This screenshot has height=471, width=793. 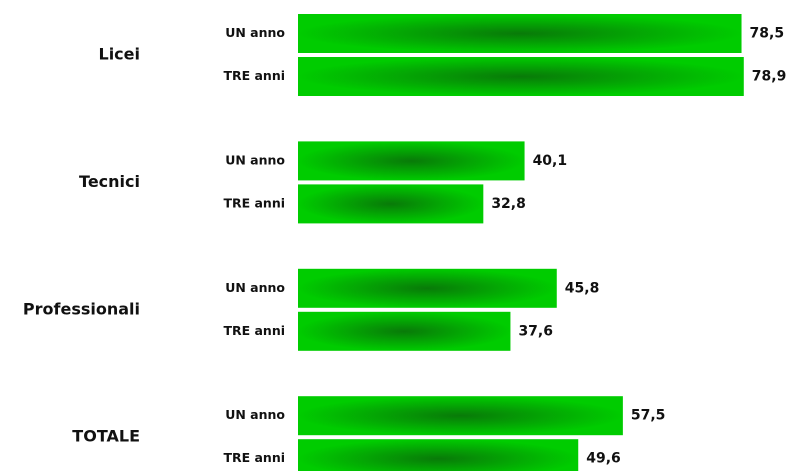 What do you see at coordinates (535, 331) in the screenshot?
I see `value-label: 37,6` at bounding box center [535, 331].